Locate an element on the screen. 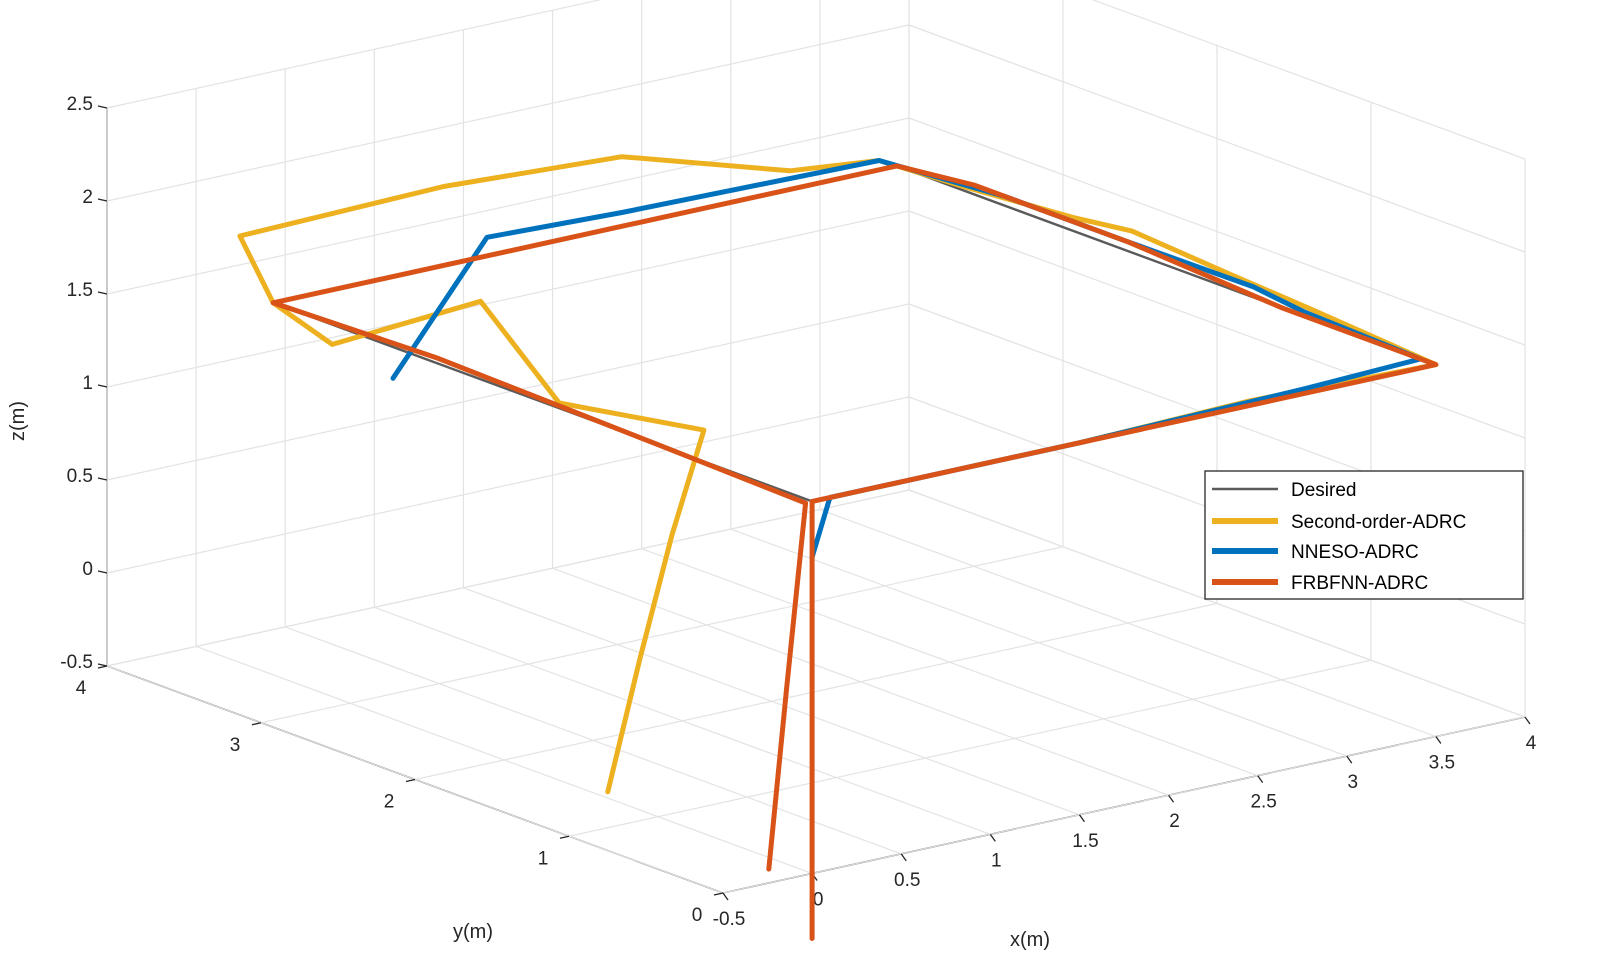 The height and width of the screenshot is (960, 1605). x-tick-label: 1.5 is located at coordinates (1085, 841).